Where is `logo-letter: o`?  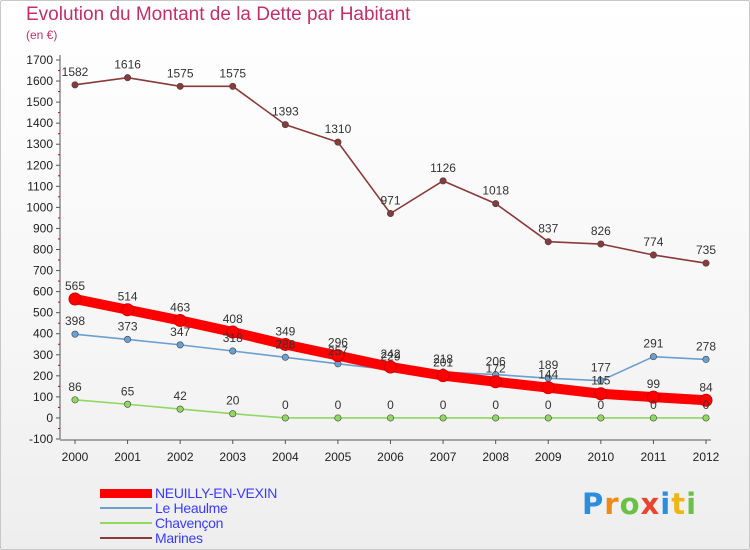
logo-letter: o is located at coordinates (630, 504).